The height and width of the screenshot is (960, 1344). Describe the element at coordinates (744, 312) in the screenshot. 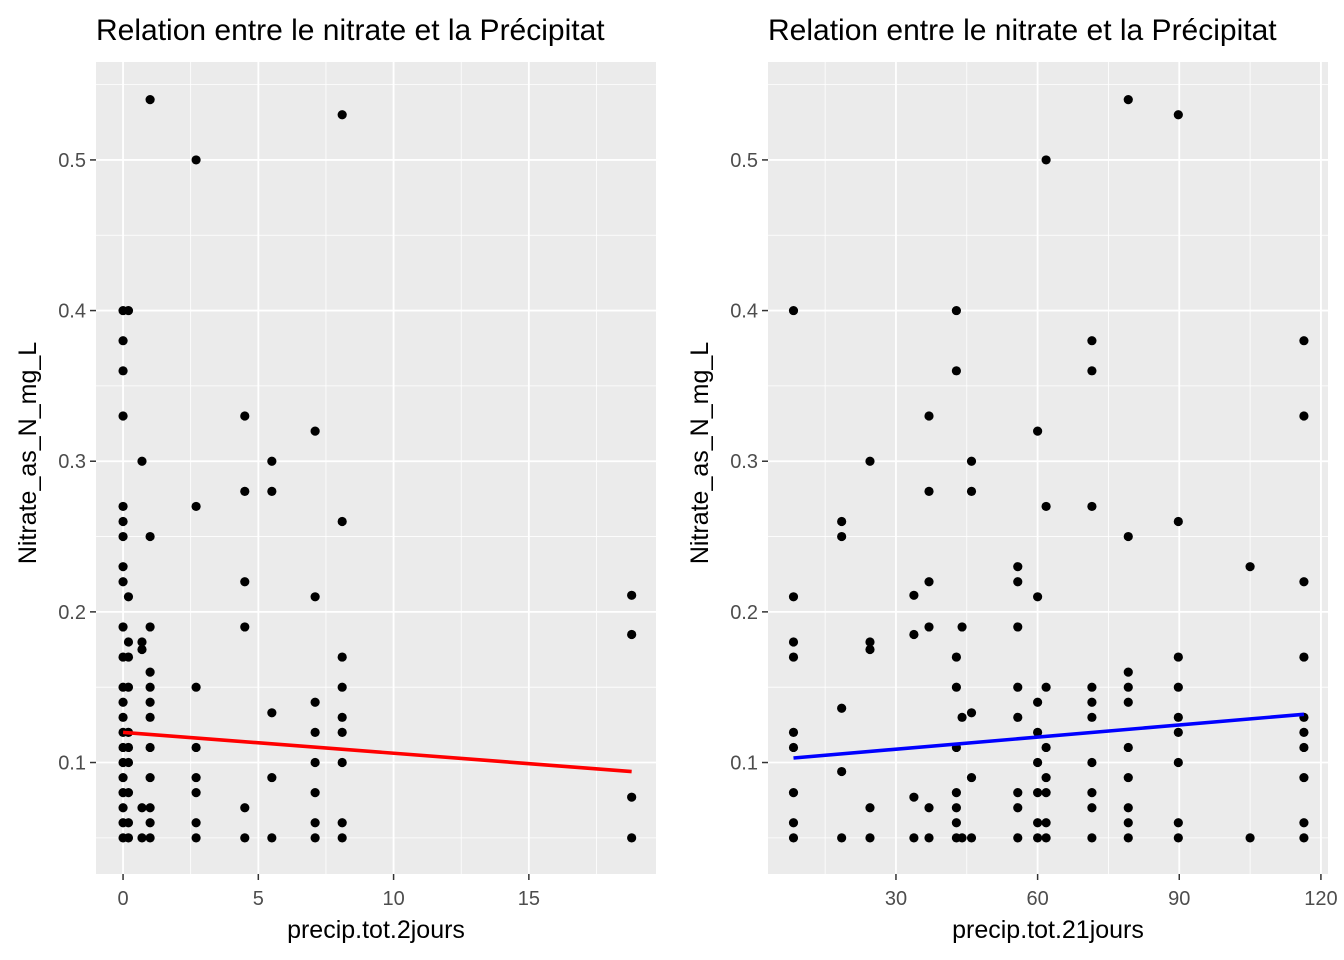

I see `right-y-tick-label: 0.4` at that location.